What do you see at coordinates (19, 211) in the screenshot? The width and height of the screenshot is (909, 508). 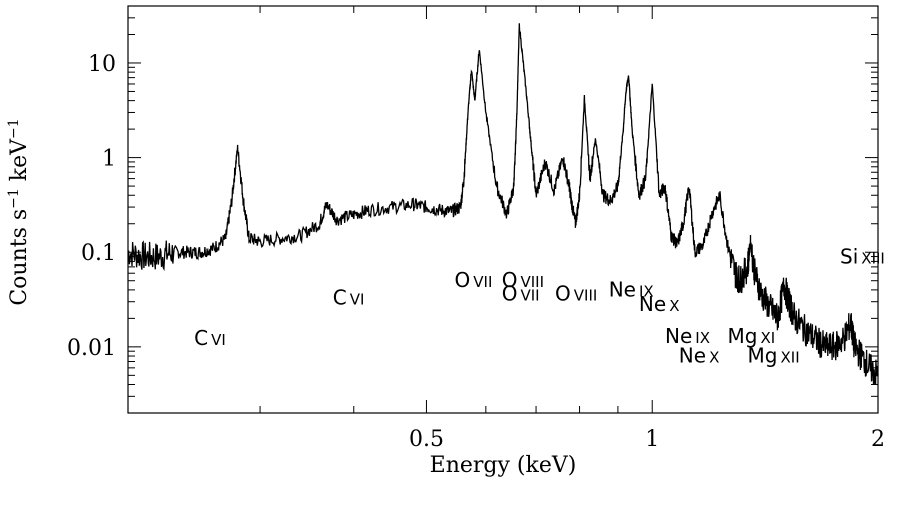 I see `y-axis-label: Counts s−1 keV−1` at bounding box center [19, 211].